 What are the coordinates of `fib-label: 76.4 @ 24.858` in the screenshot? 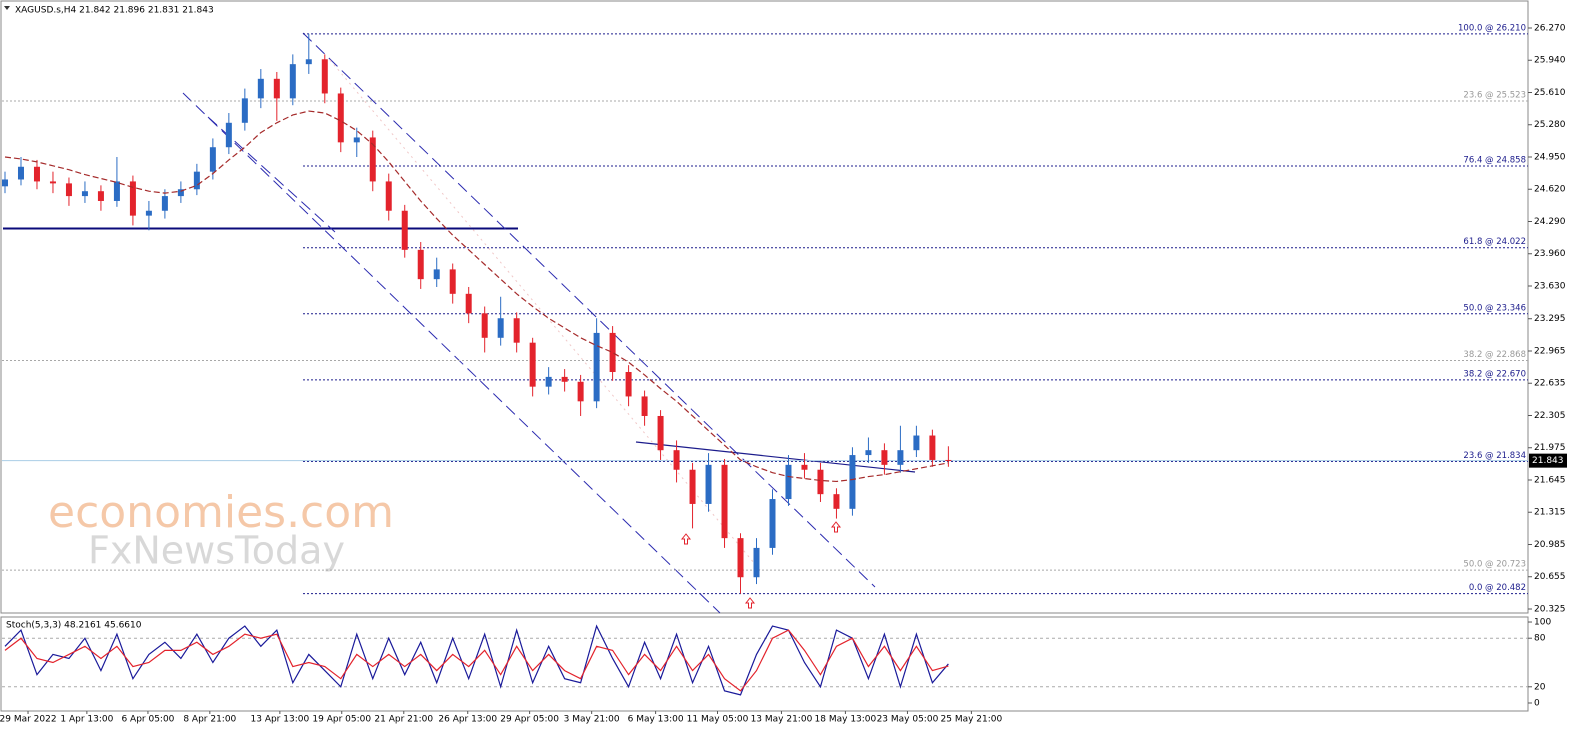 It's located at (1494, 160).